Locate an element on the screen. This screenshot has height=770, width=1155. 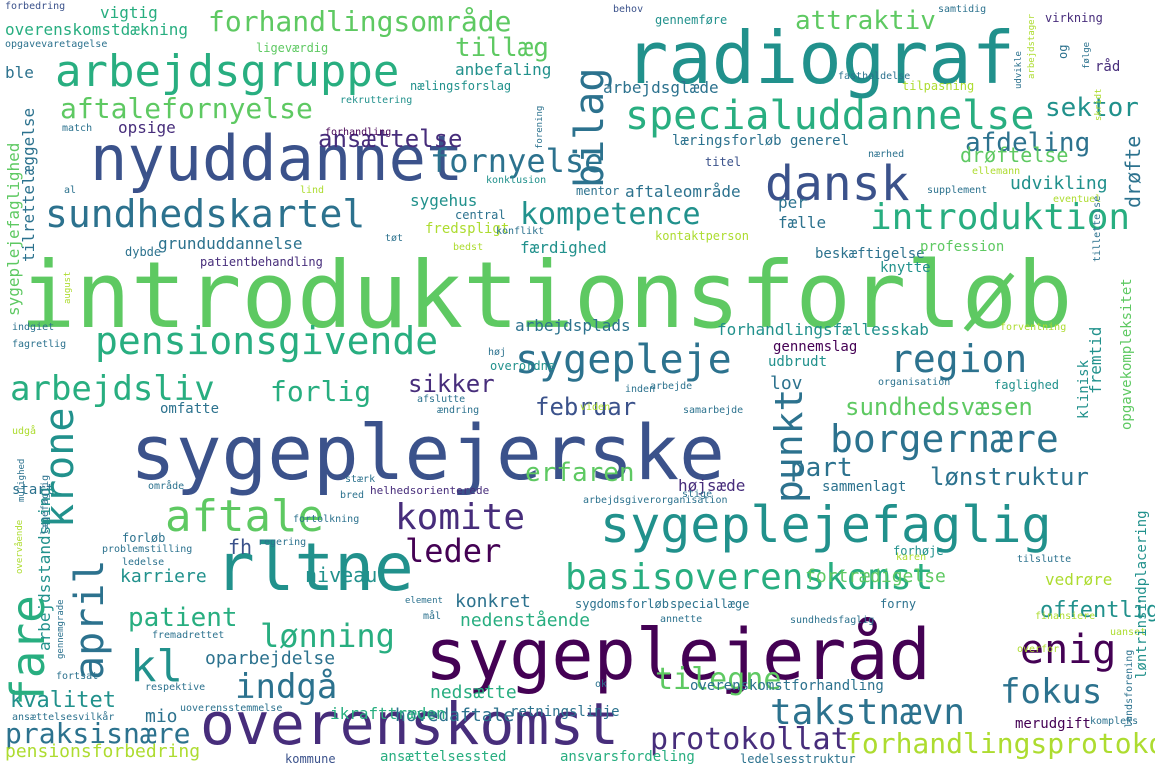
word: kontaktperson is located at coordinates (702, 236).